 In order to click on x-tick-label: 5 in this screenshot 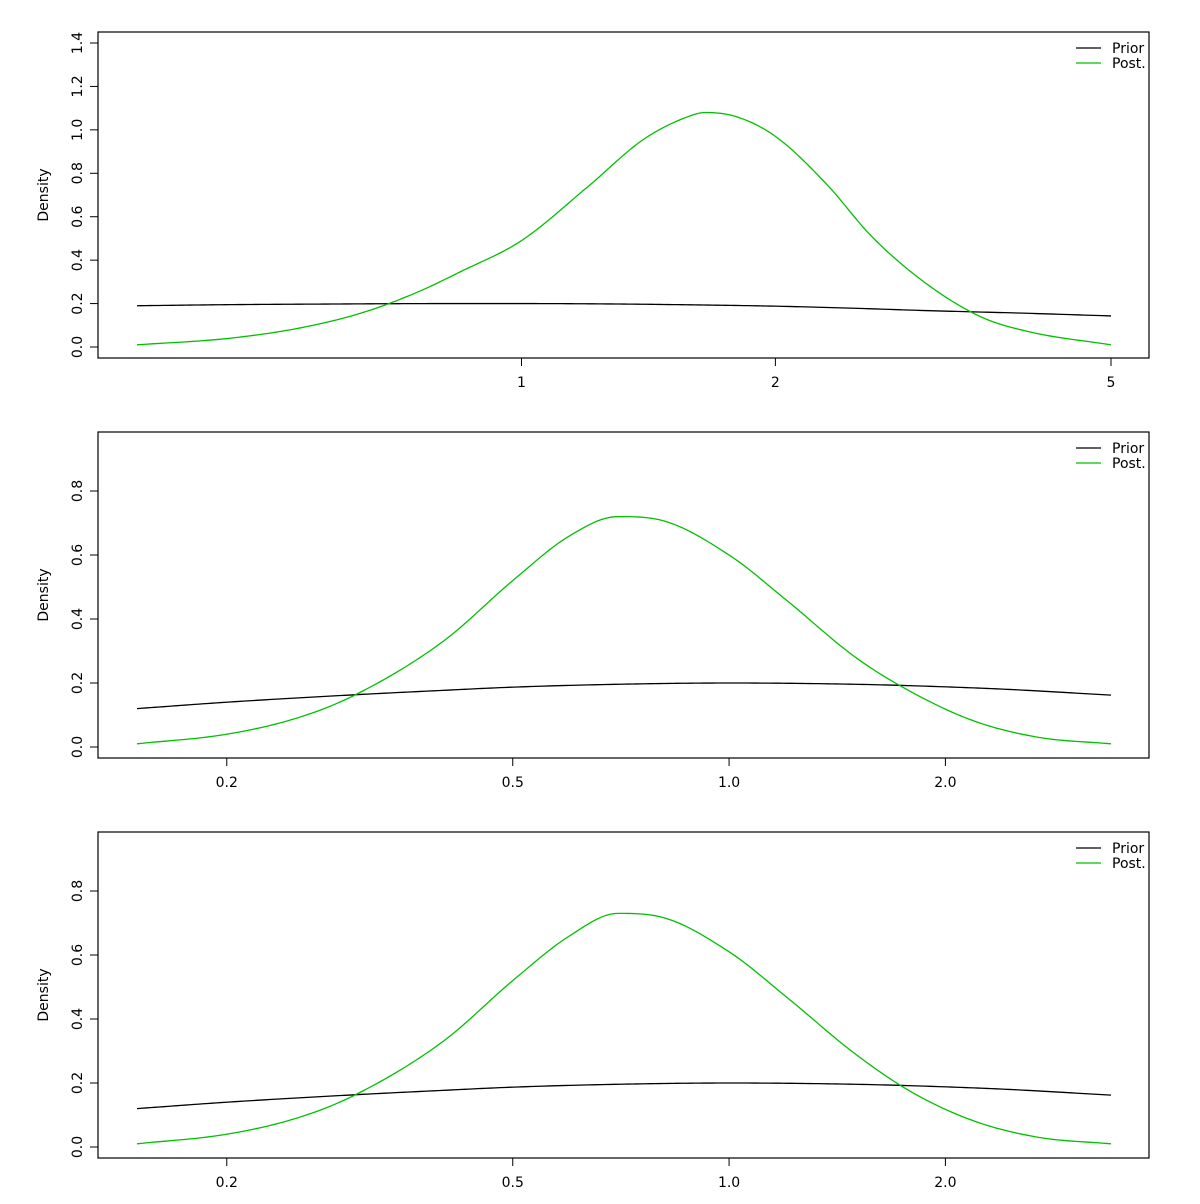, I will do `click(1111, 383)`.